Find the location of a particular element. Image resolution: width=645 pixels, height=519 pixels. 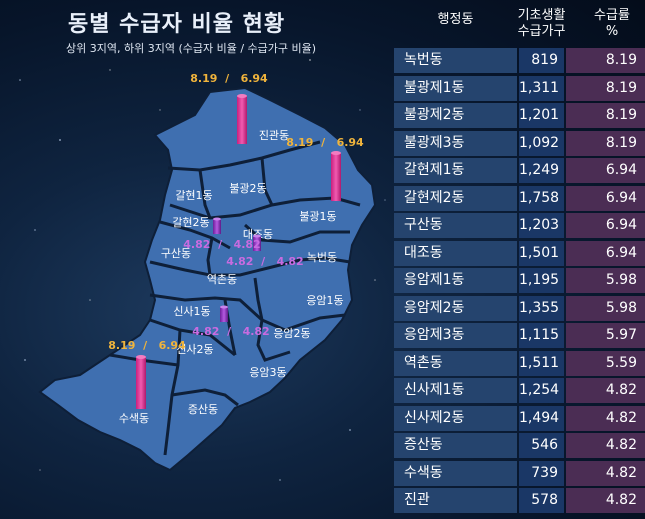

cell-households: 1,115 is located at coordinates (541, 335).